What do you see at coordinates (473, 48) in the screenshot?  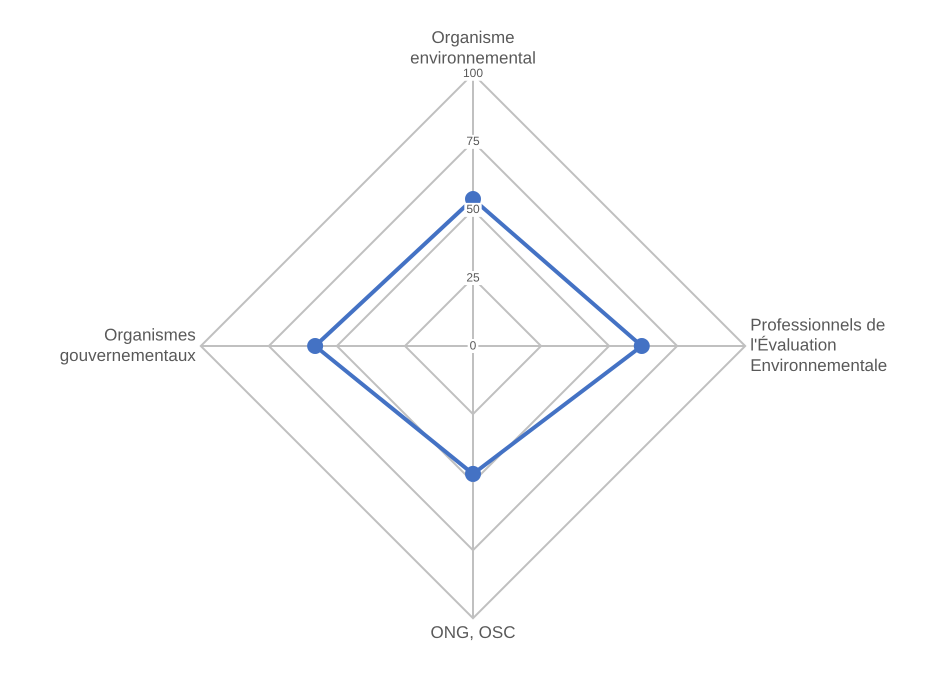 I see `spoke-label: Organisme environnemental` at bounding box center [473, 48].